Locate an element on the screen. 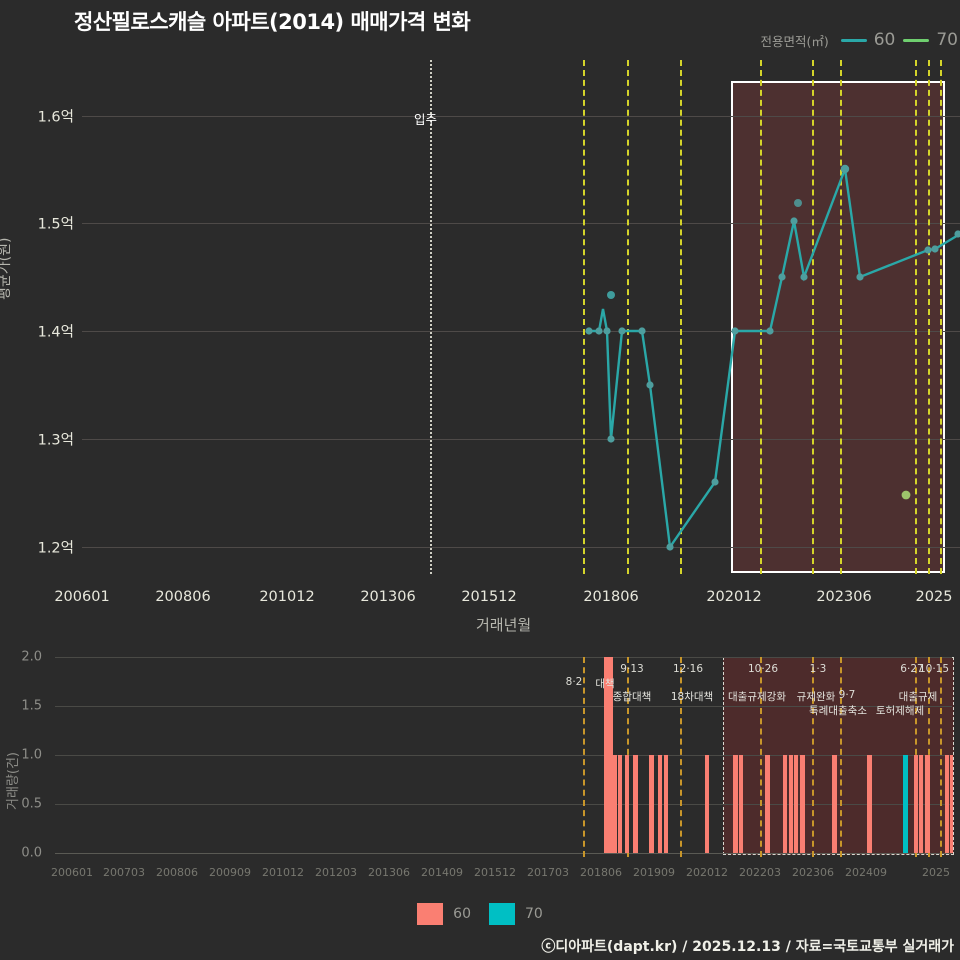 Image resolution: width=960 pixels, height=960 pixels. y-axis-tick-main: 1.3억 is located at coordinates (55, 440).